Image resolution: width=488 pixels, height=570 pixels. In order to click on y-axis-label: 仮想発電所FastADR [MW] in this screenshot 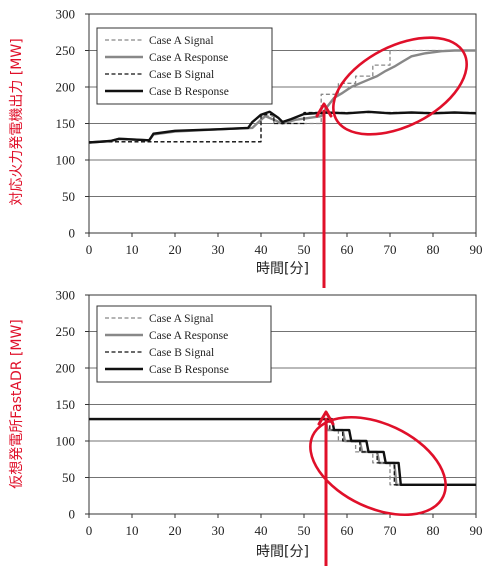, I will do `click(17, 404)`.